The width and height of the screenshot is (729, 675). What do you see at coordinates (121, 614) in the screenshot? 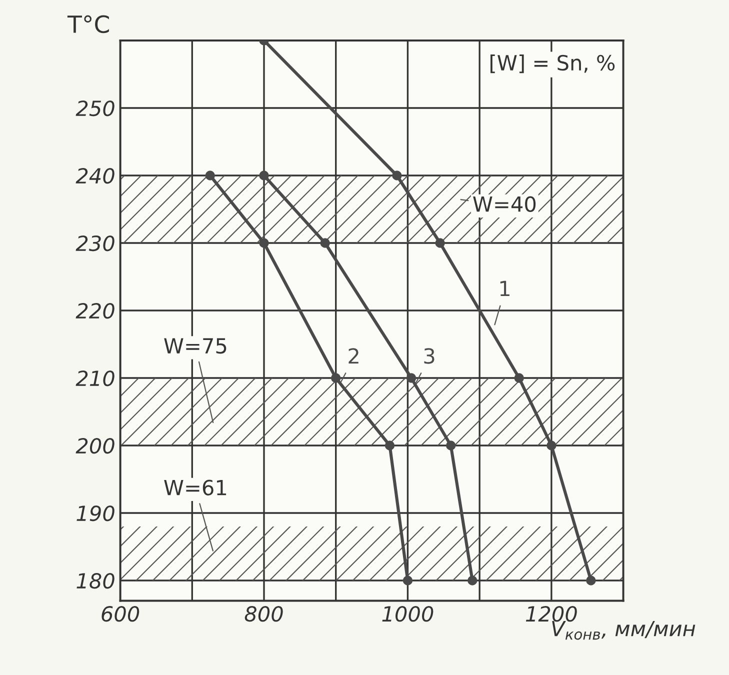
I see `x-tick-label: 600` at bounding box center [121, 614].